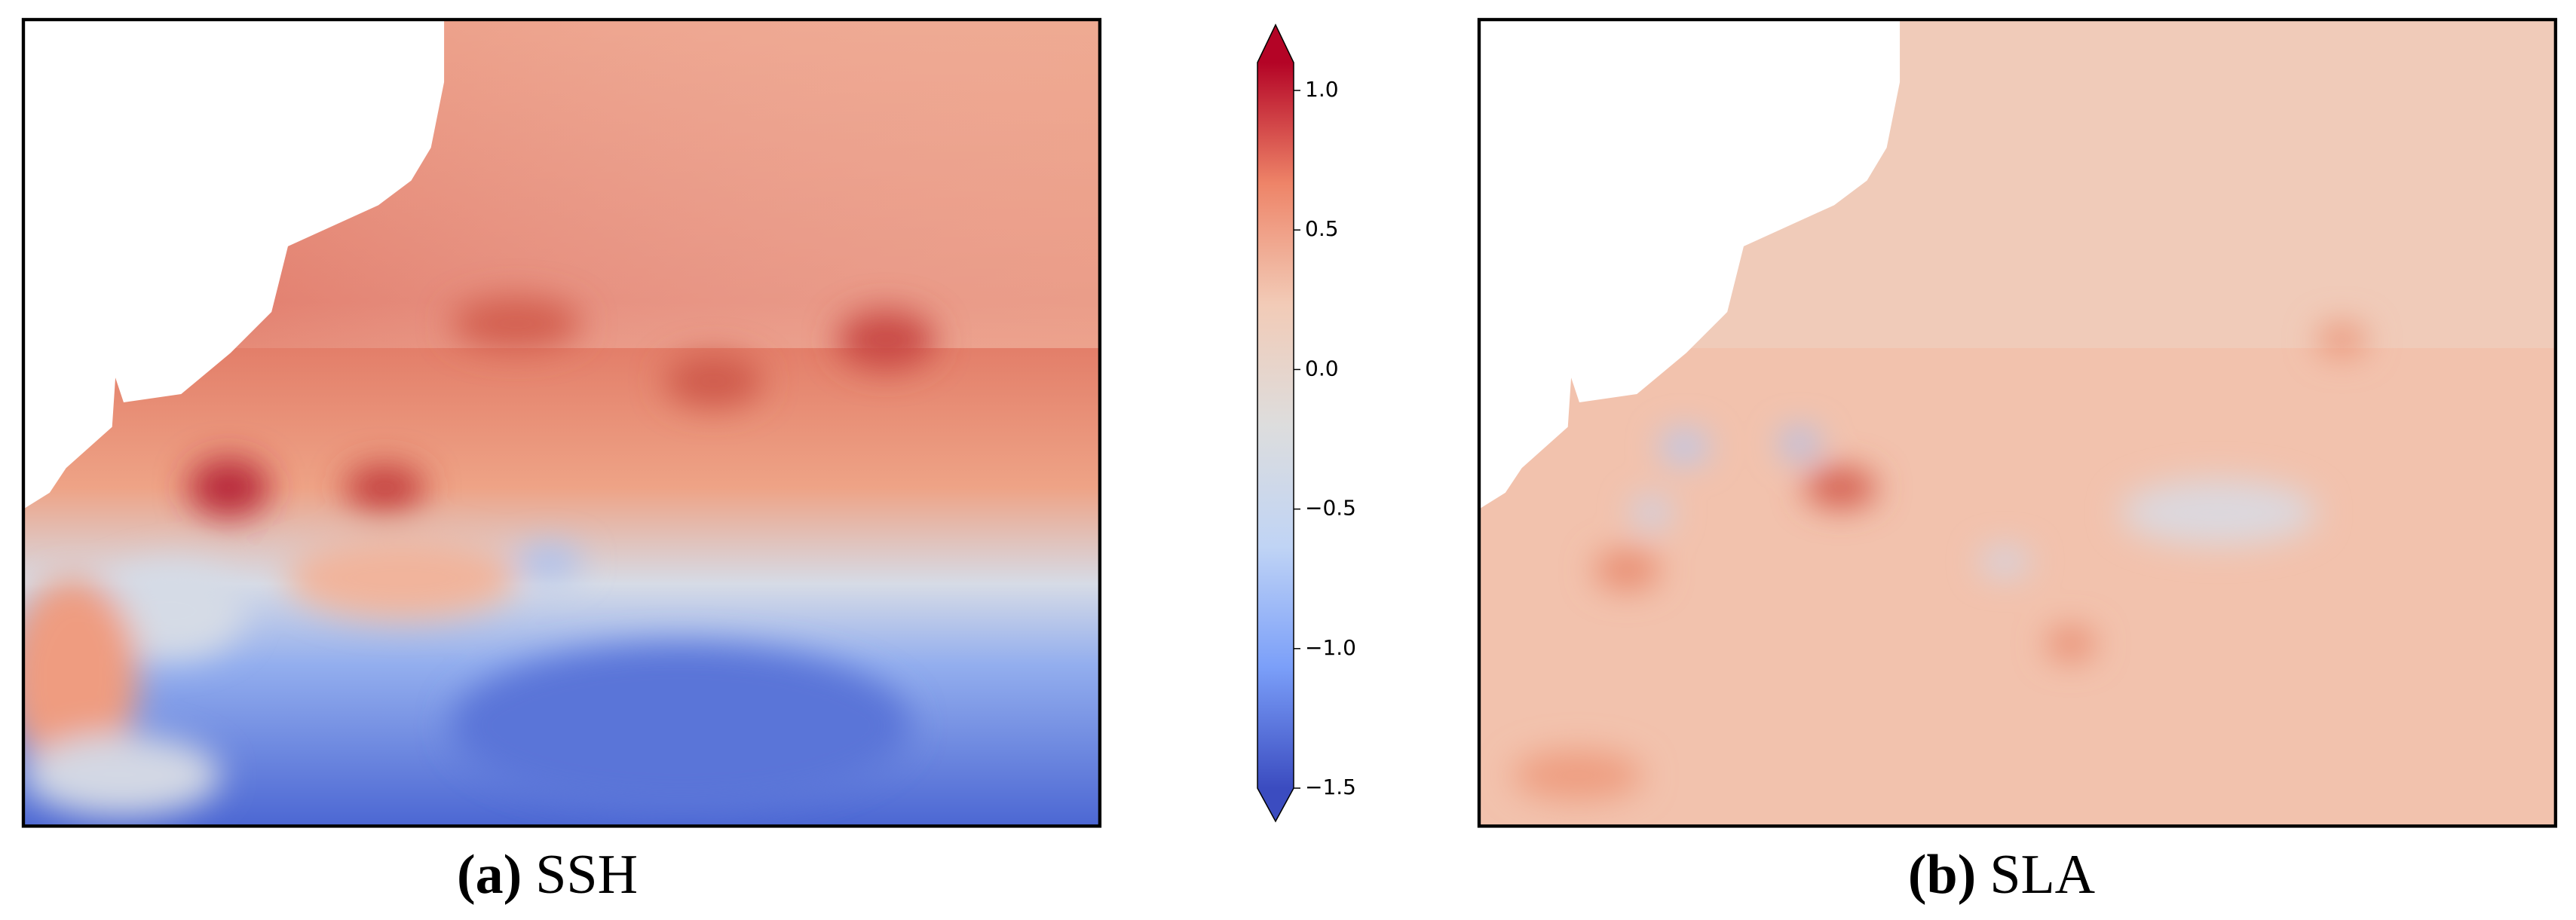  What do you see at coordinates (489, 875) in the screenshot?
I see `panel-label: (a)` at bounding box center [489, 875].